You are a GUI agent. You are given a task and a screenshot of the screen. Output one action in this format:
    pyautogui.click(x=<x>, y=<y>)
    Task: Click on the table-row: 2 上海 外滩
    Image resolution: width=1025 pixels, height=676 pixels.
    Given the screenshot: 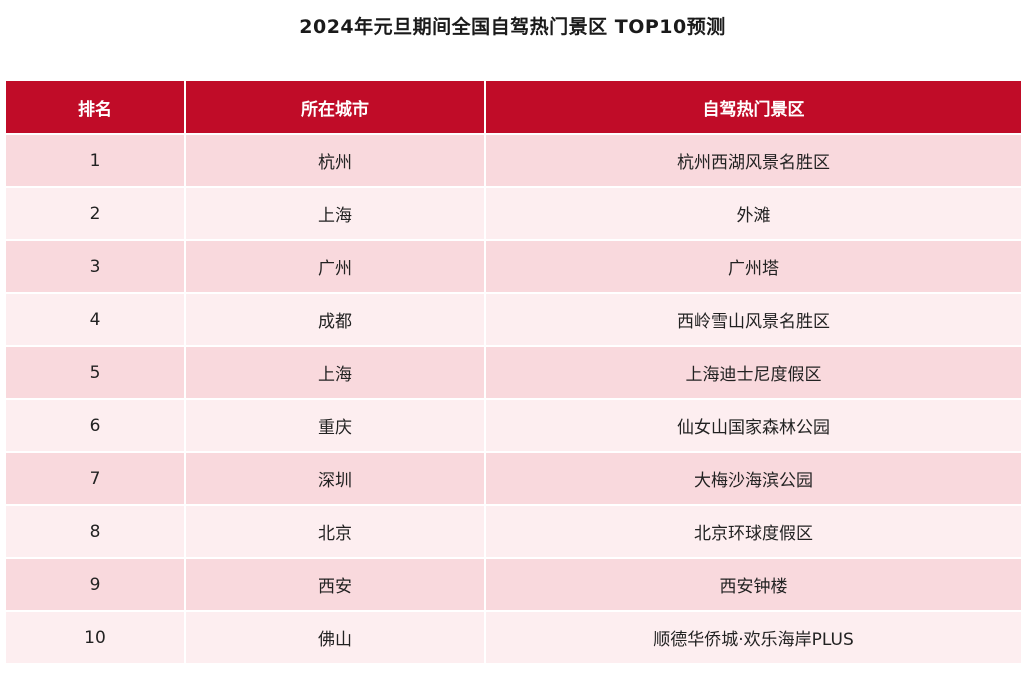 What is the action you would take?
    pyautogui.click(x=513, y=213)
    